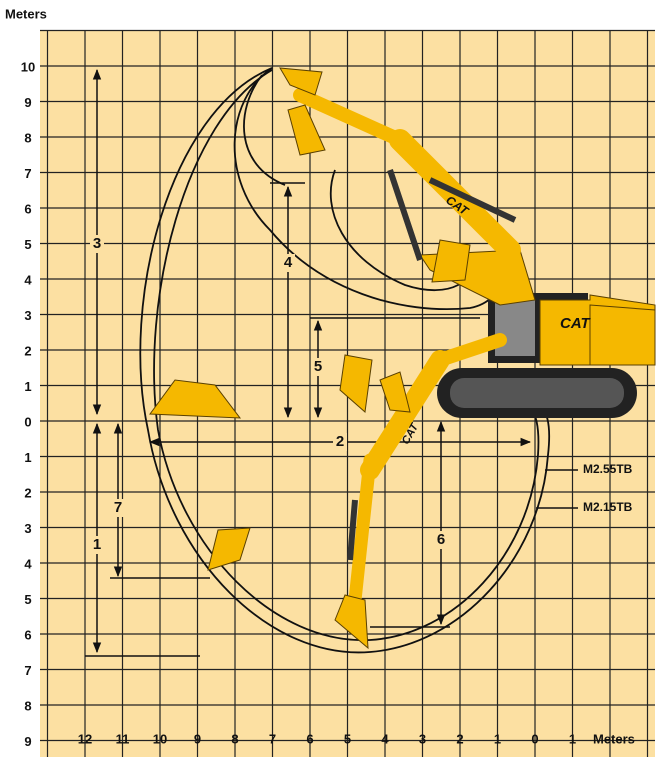 The image size is (667, 779). What do you see at coordinates (534, 738) in the screenshot?
I see `column-label: 0` at bounding box center [534, 738].